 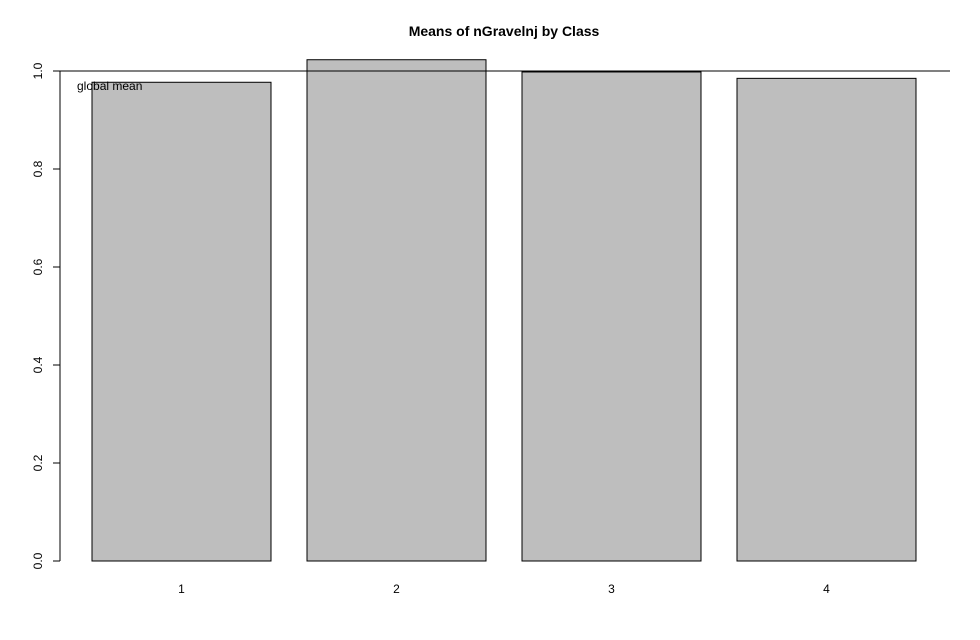 What do you see at coordinates (38, 70) in the screenshot?
I see `y-tick-label: 1.0` at bounding box center [38, 70].